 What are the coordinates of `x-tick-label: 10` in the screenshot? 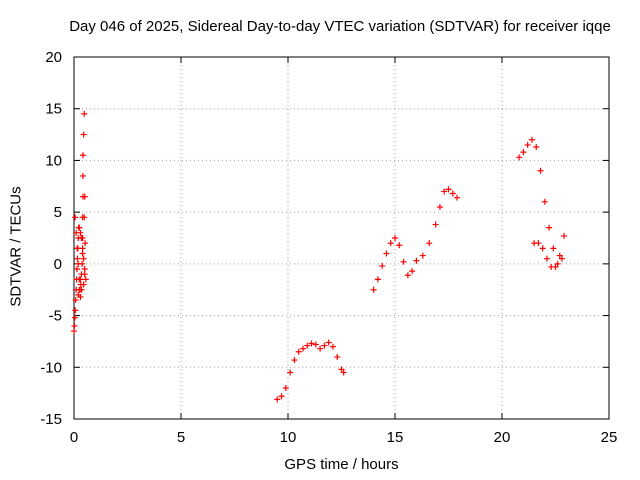 It's located at (288, 437).